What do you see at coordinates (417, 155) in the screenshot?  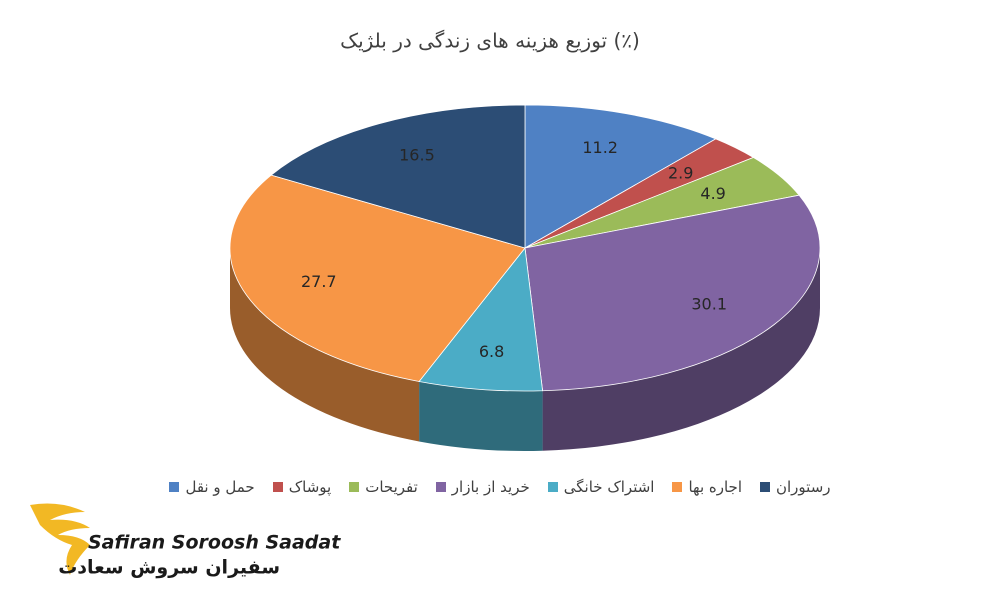 I see `data-label: 16.5` at bounding box center [417, 155].